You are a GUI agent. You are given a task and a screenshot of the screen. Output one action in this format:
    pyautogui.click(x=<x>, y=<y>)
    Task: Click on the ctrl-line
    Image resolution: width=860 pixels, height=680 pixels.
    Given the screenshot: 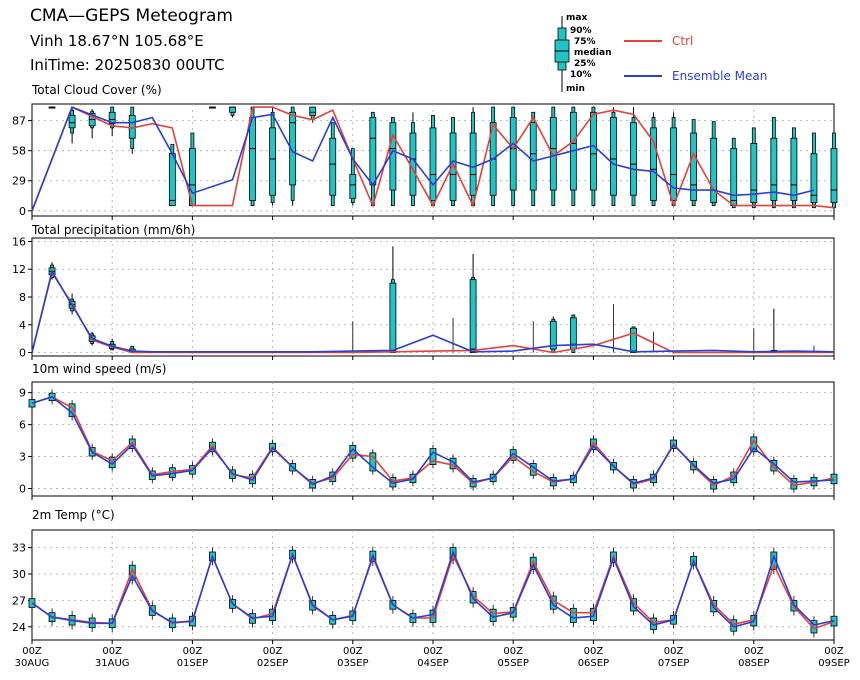 What is the action you would take?
    pyautogui.click(x=433, y=441)
    